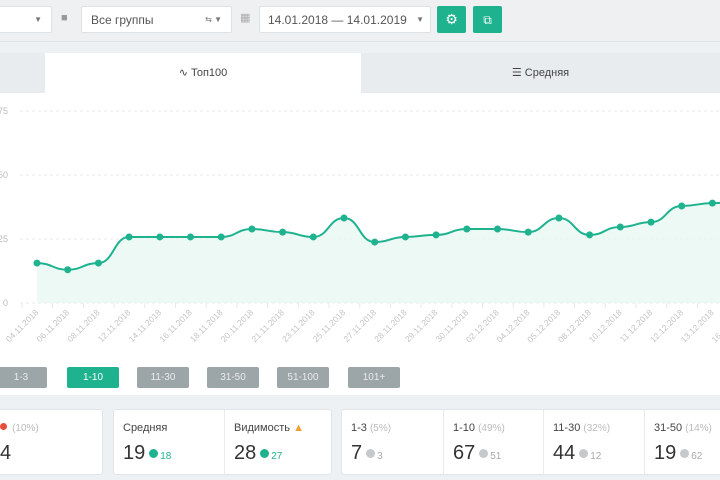 The height and width of the screenshot is (480, 720). I want to click on export-button: ⧉, so click(487, 19).